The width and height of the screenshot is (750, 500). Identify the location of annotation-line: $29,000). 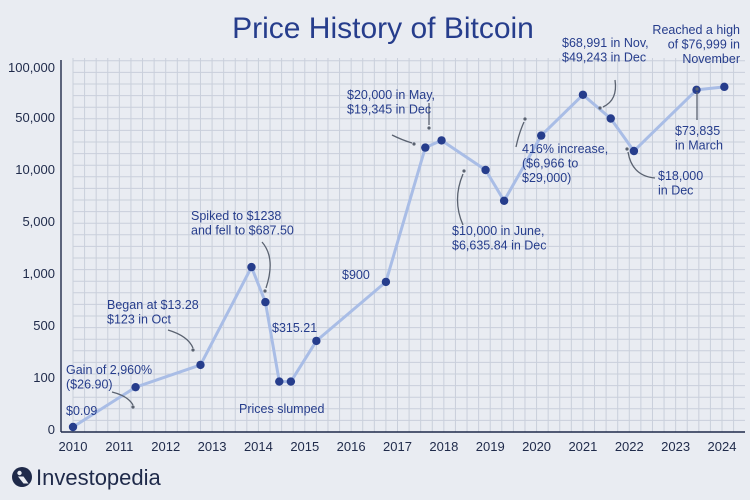
(546, 178).